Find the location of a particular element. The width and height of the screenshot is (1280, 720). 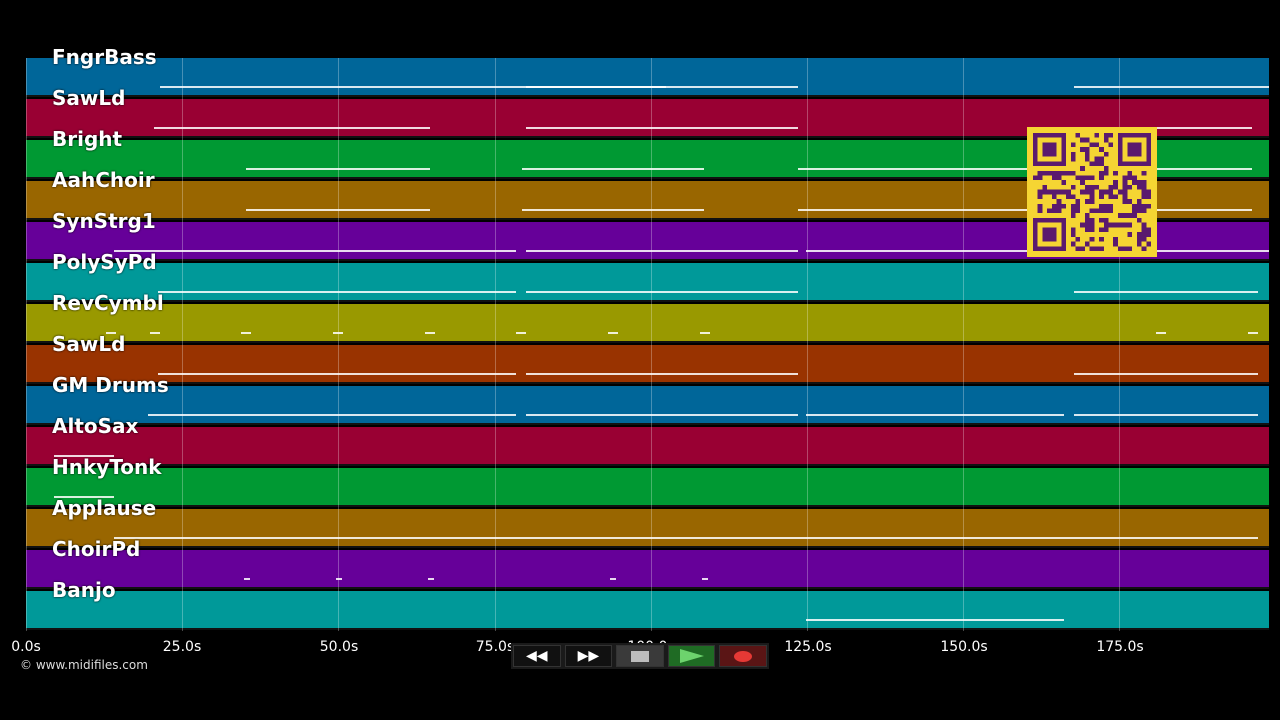

play-icon is located at coordinates (691, 656).